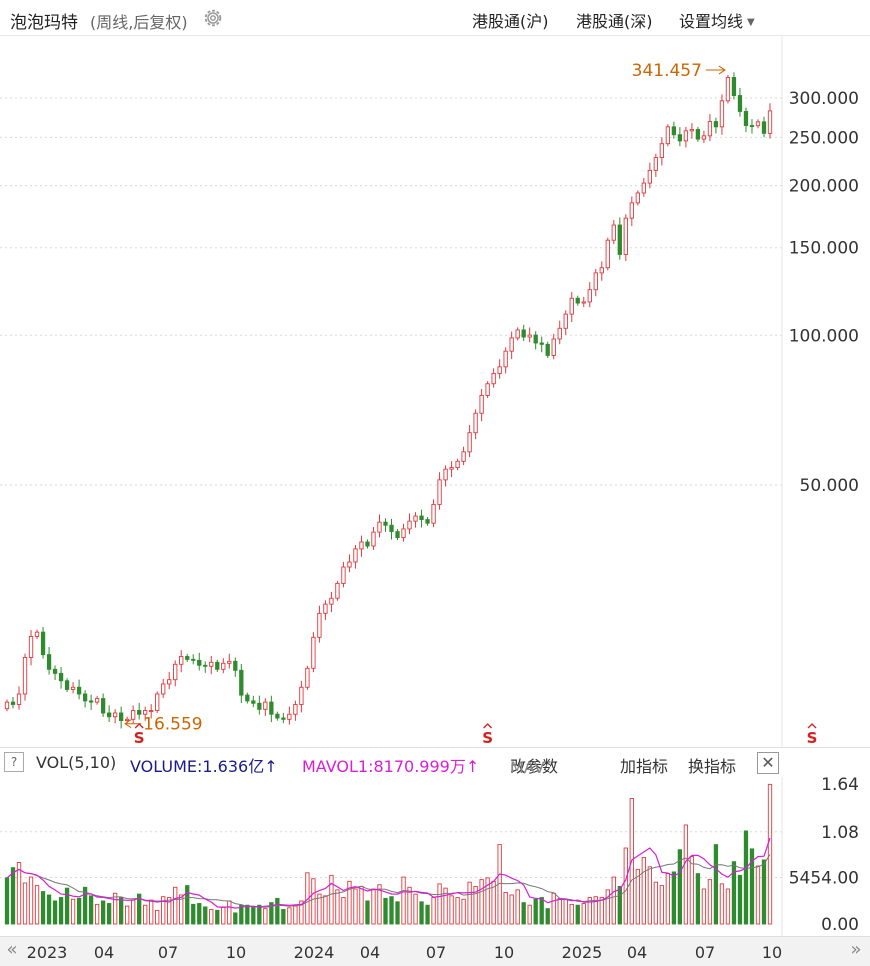 Image resolution: width=870 pixels, height=966 pixels. What do you see at coordinates (856, 949) in the screenshot?
I see `scroll-right-icon: »` at bounding box center [856, 949].